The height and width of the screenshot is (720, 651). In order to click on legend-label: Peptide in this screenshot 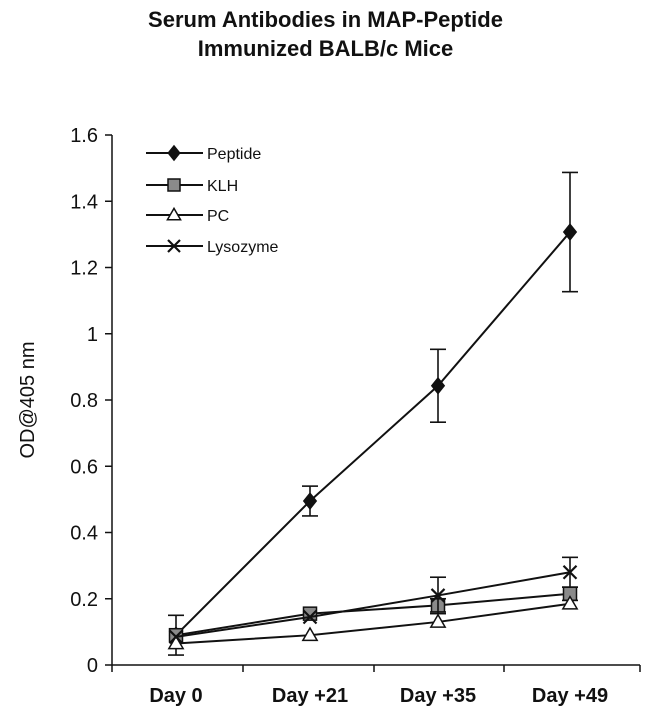, I will do `click(234, 154)`.